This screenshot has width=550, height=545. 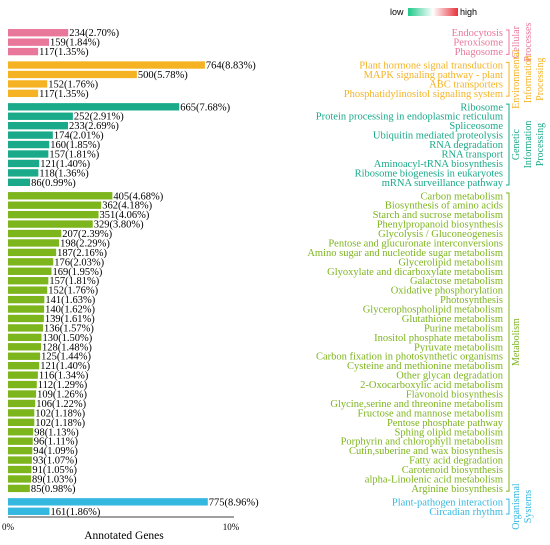 I want to click on bar-endocytosis, so click(x=38, y=33).